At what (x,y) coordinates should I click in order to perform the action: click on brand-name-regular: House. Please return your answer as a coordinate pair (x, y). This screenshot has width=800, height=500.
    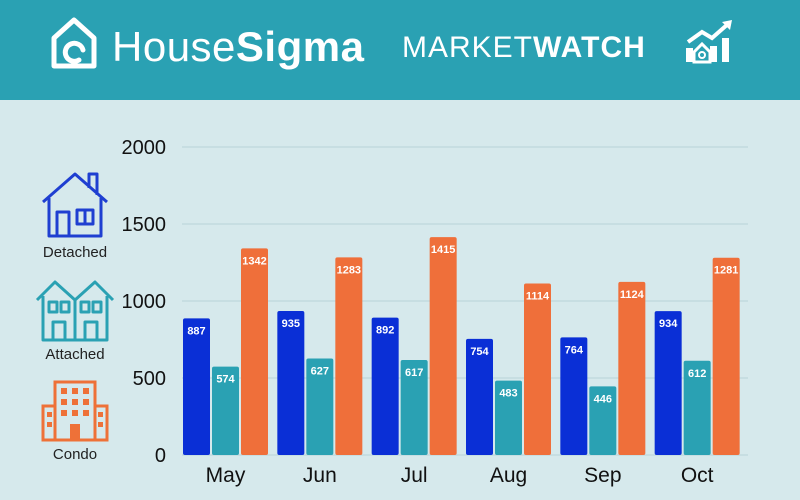
    Looking at the image, I should click on (174, 46).